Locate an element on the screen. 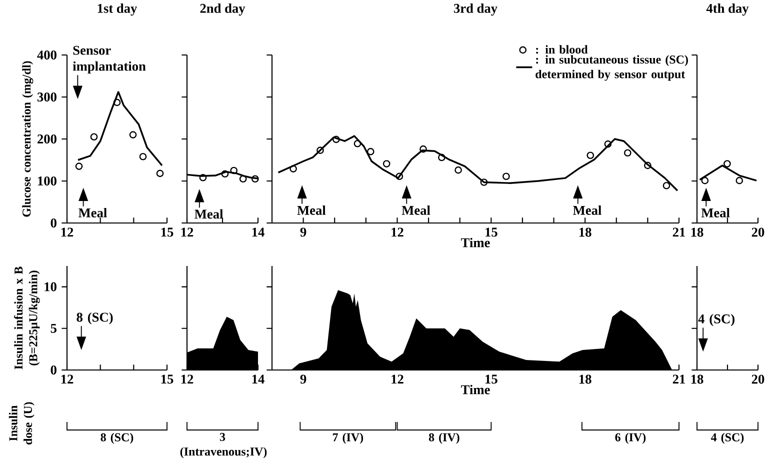 The width and height of the screenshot is (769, 468). y-axis-title: Glucose concentration (mg/dl) is located at coordinates (28, 139).